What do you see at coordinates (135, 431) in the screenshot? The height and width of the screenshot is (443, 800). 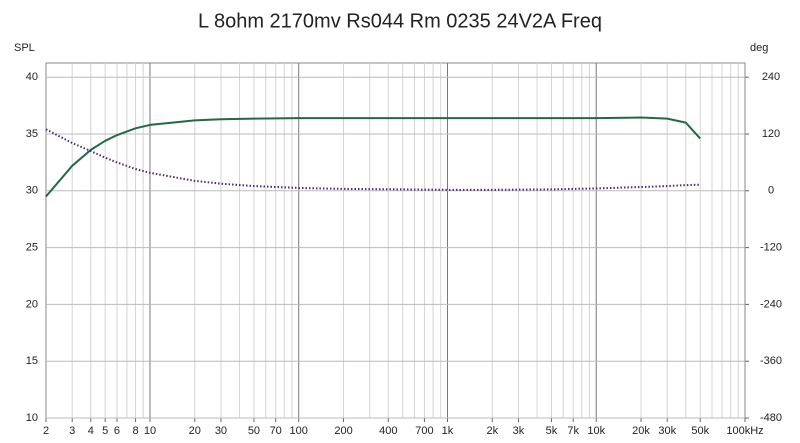 I see `x-tick-label: 8` at bounding box center [135, 431].